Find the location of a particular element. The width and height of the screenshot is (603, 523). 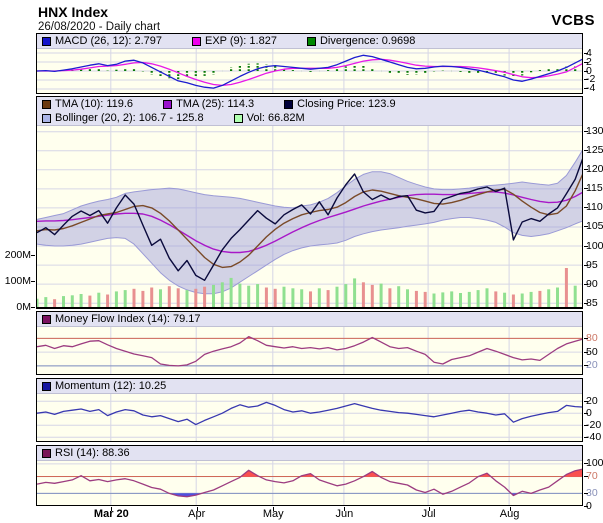

legend-item: Closing Price: 123.9 is located at coordinates (340, 104).